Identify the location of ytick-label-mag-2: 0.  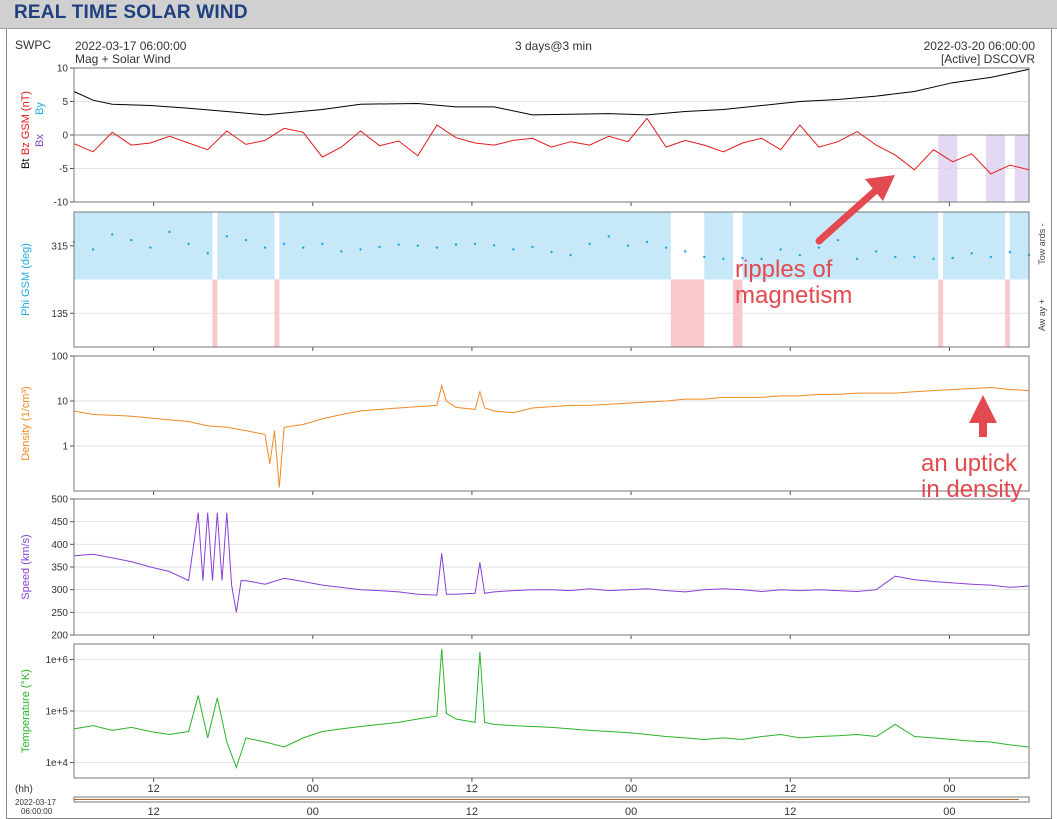
(65, 136).